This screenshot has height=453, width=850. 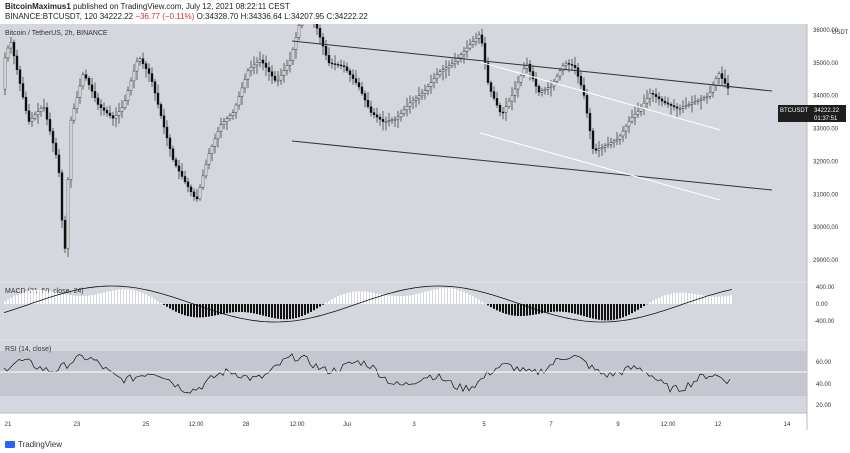 I want to click on time-tick: 7, so click(x=551, y=425).